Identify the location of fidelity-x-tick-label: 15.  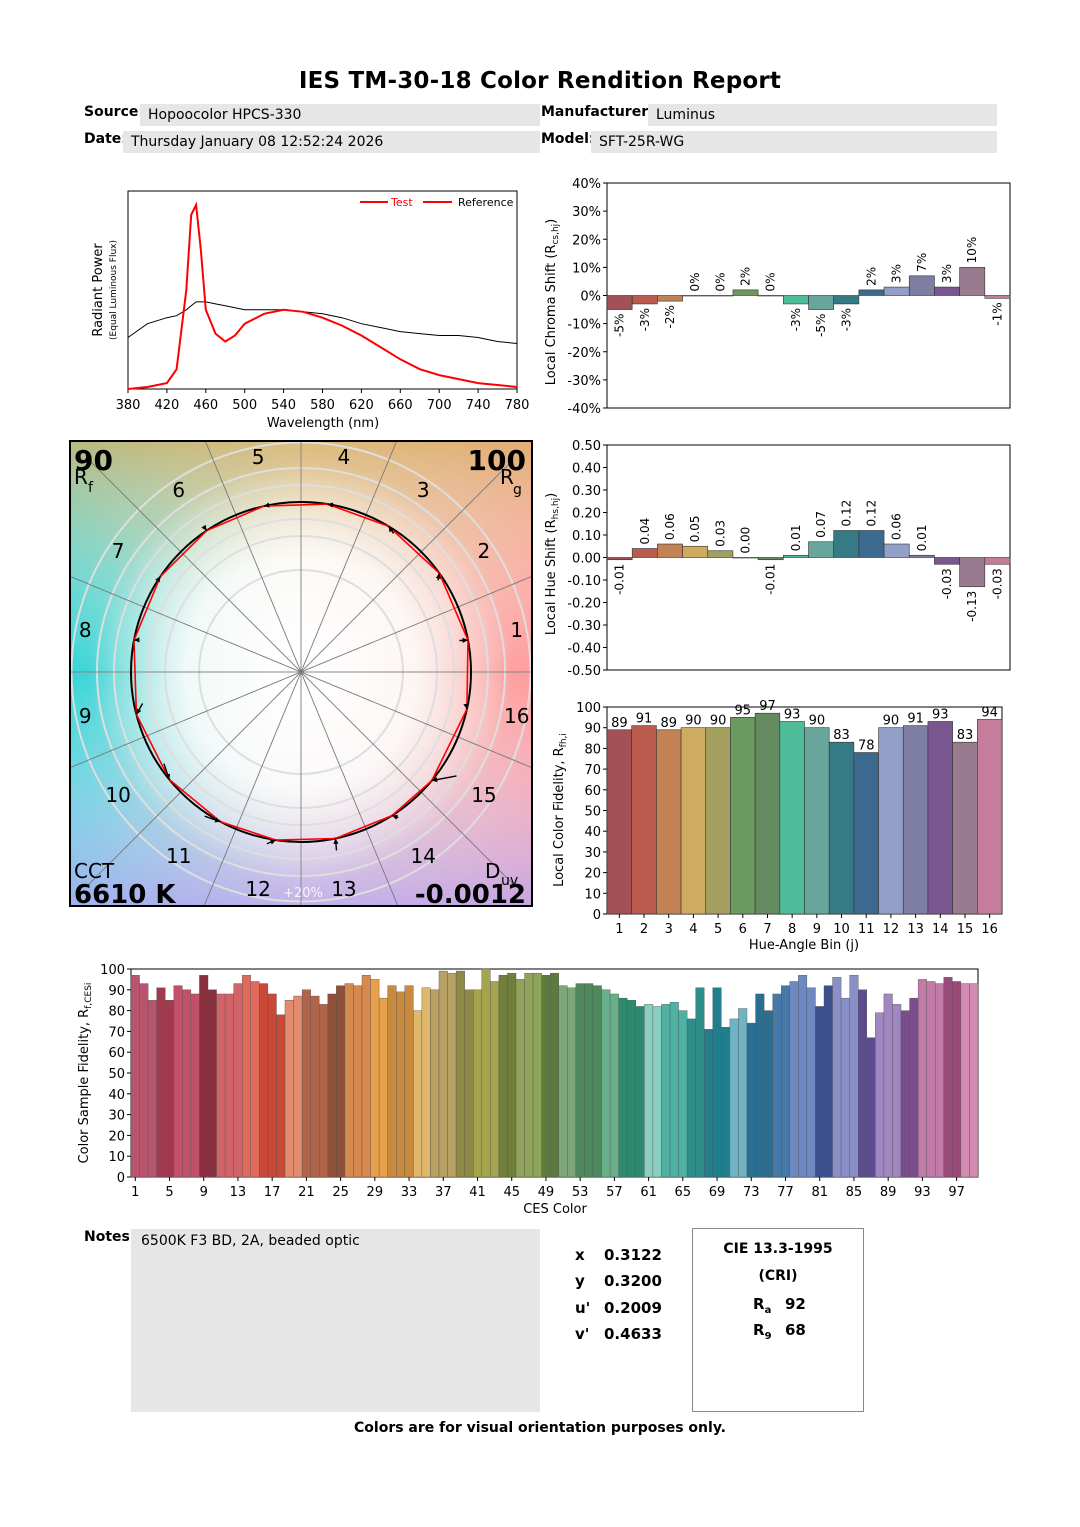
(965, 929).